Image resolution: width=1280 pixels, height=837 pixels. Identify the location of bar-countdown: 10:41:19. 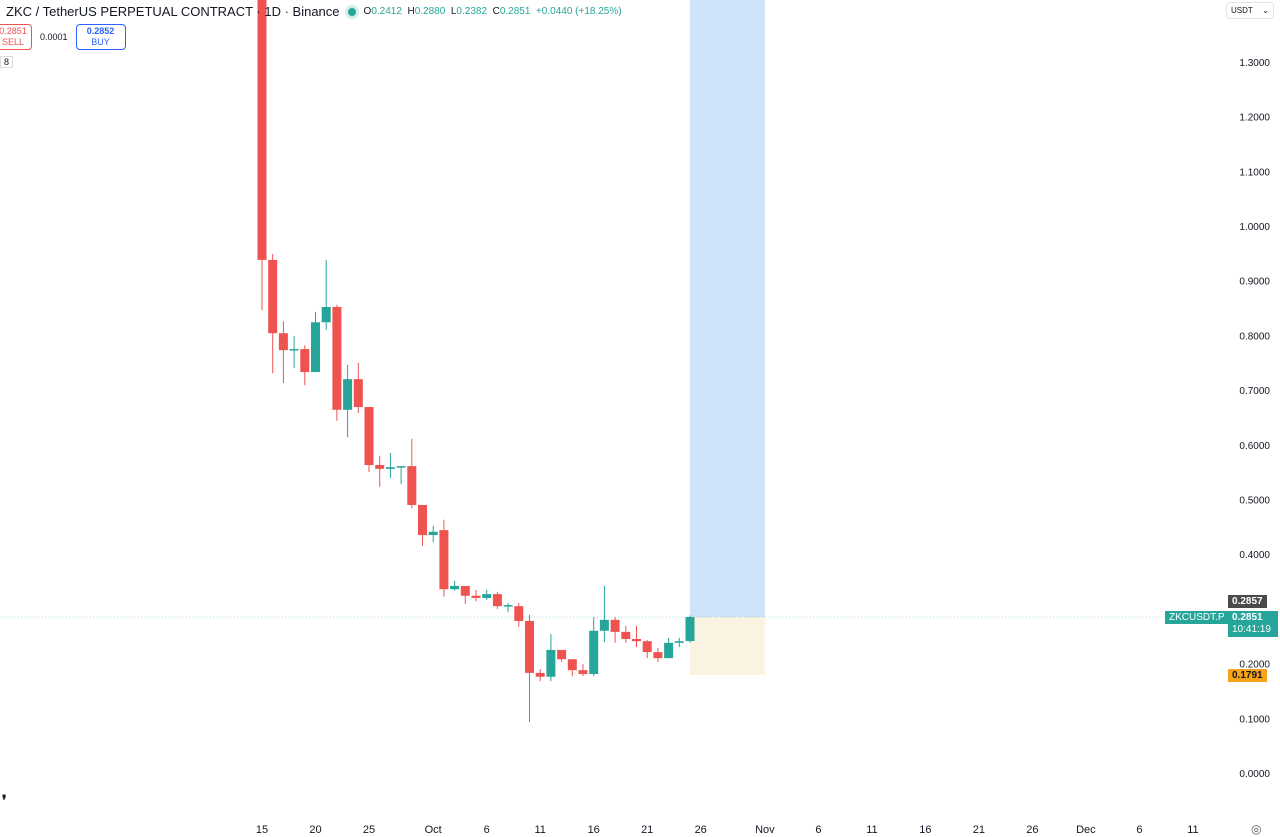
(1251, 629).